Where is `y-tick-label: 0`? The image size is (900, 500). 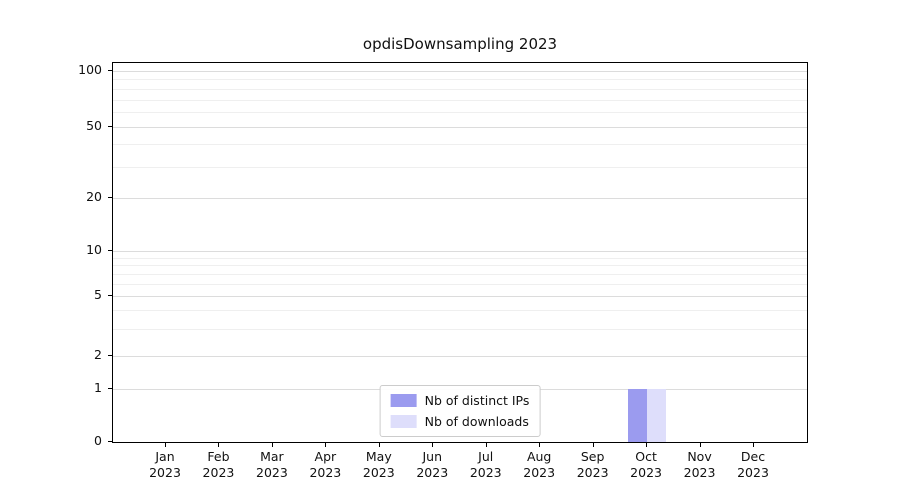 y-tick-label: 0 is located at coordinates (98, 440).